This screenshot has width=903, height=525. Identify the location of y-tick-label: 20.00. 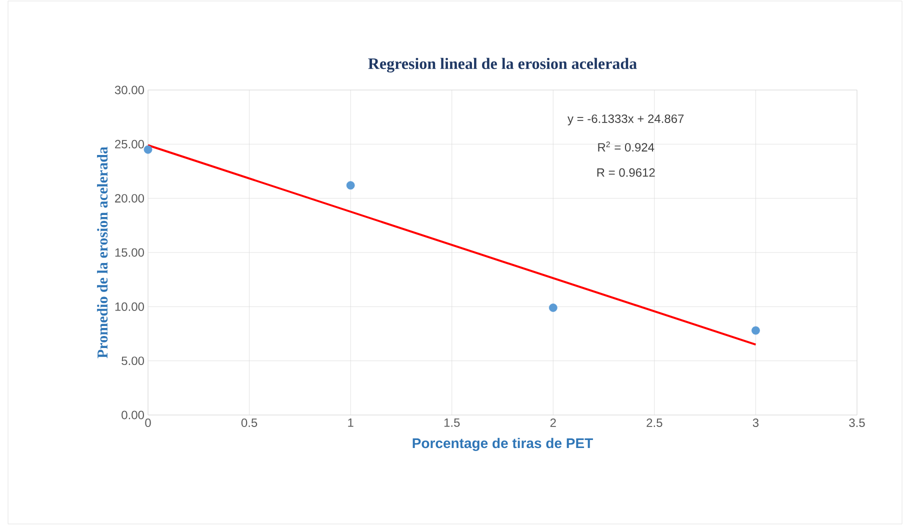
(129, 198).